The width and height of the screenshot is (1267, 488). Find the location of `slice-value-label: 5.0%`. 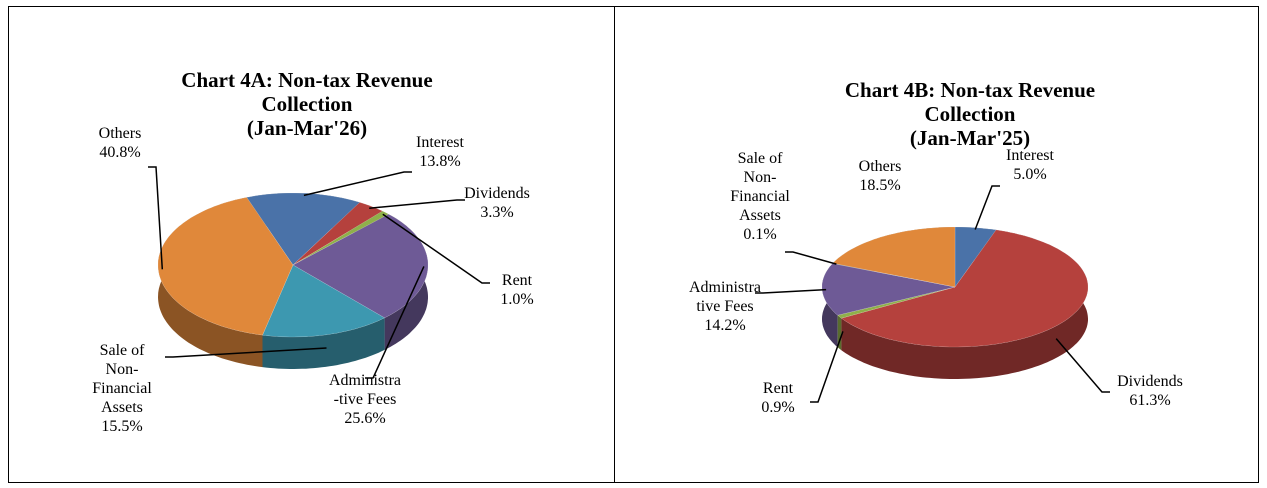

slice-value-label: 5.0% is located at coordinates (1029, 174).